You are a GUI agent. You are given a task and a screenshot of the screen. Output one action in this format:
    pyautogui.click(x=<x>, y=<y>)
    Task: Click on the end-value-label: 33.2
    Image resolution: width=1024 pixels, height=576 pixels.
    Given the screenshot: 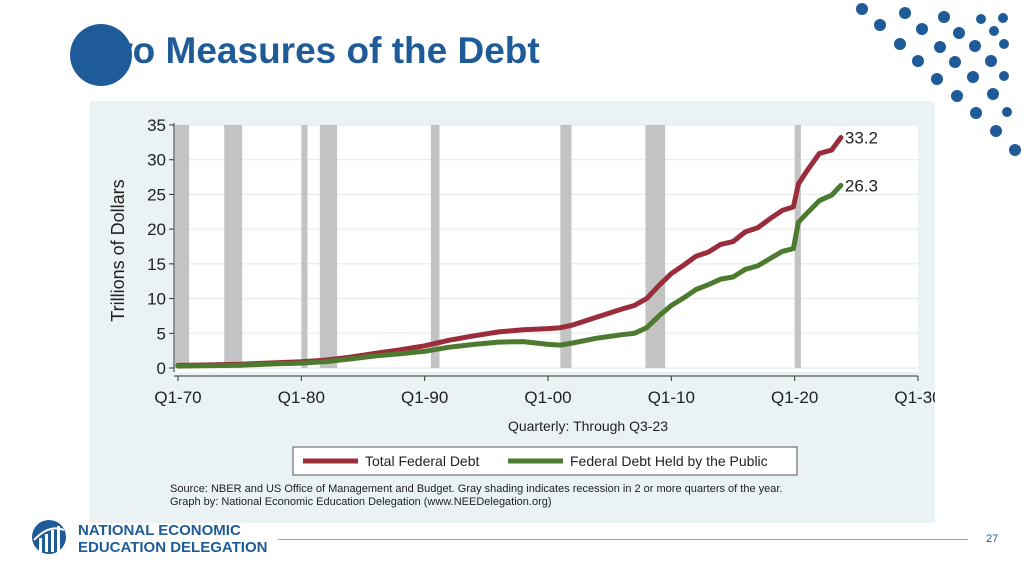 What is the action you would take?
    pyautogui.click(x=861, y=137)
    